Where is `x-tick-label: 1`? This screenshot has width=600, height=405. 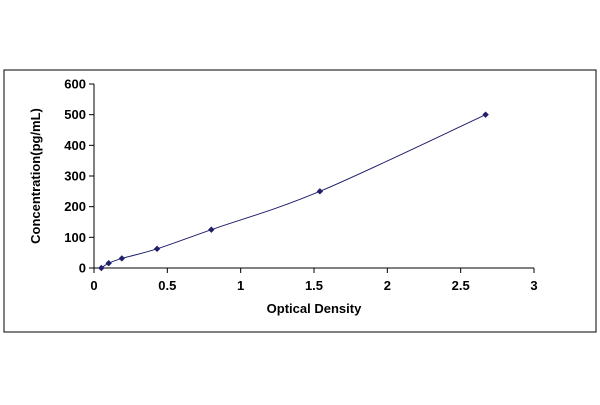 x-tick-label: 1 is located at coordinates (240, 285).